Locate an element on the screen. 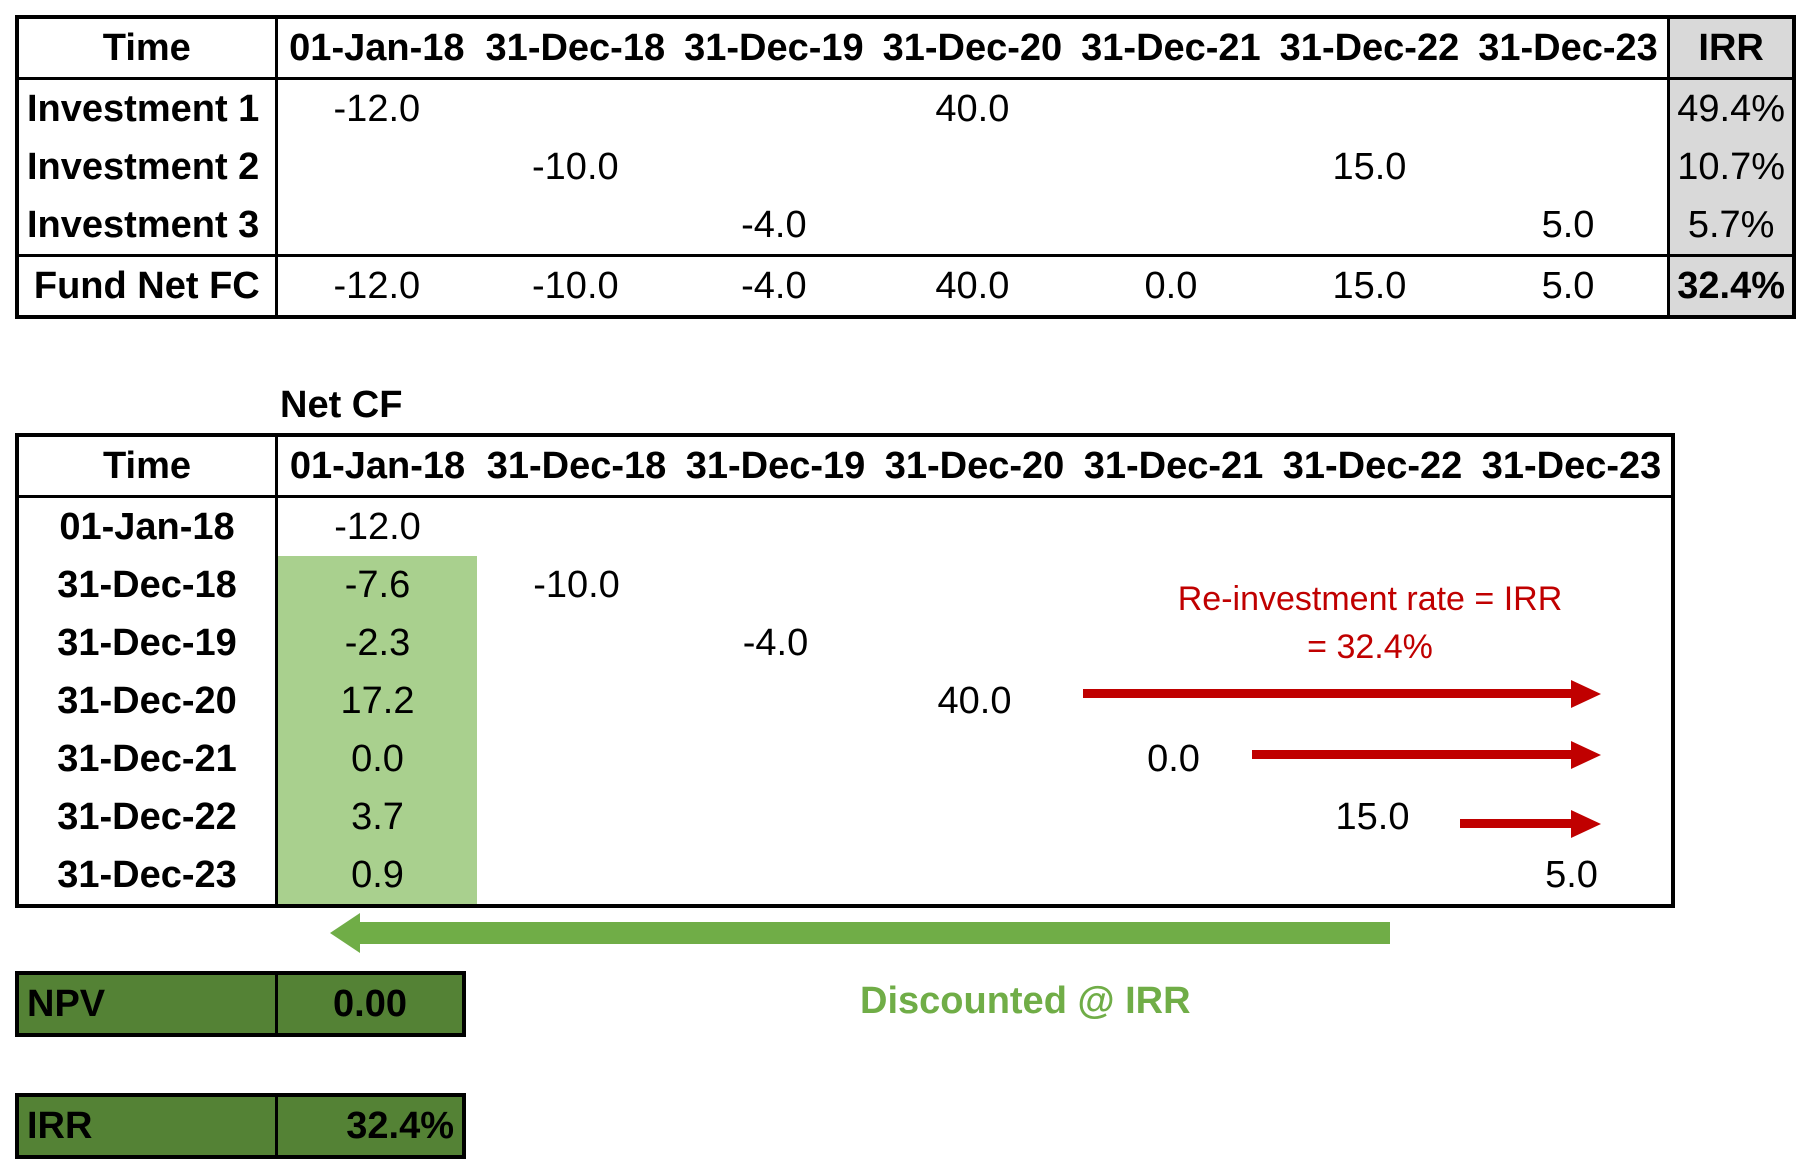  npv-box: NPV 0.00 is located at coordinates (240, 1004).